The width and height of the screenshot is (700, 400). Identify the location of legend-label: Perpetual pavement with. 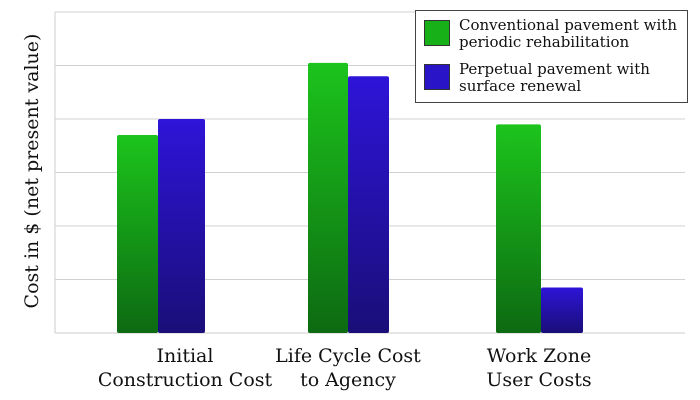
(554, 69).